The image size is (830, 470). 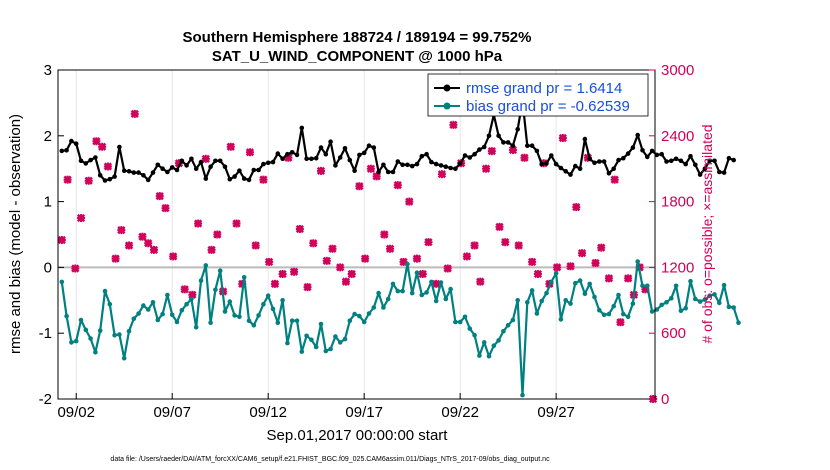 I want to click on x-tick-label: 09/22, so click(x=460, y=412).